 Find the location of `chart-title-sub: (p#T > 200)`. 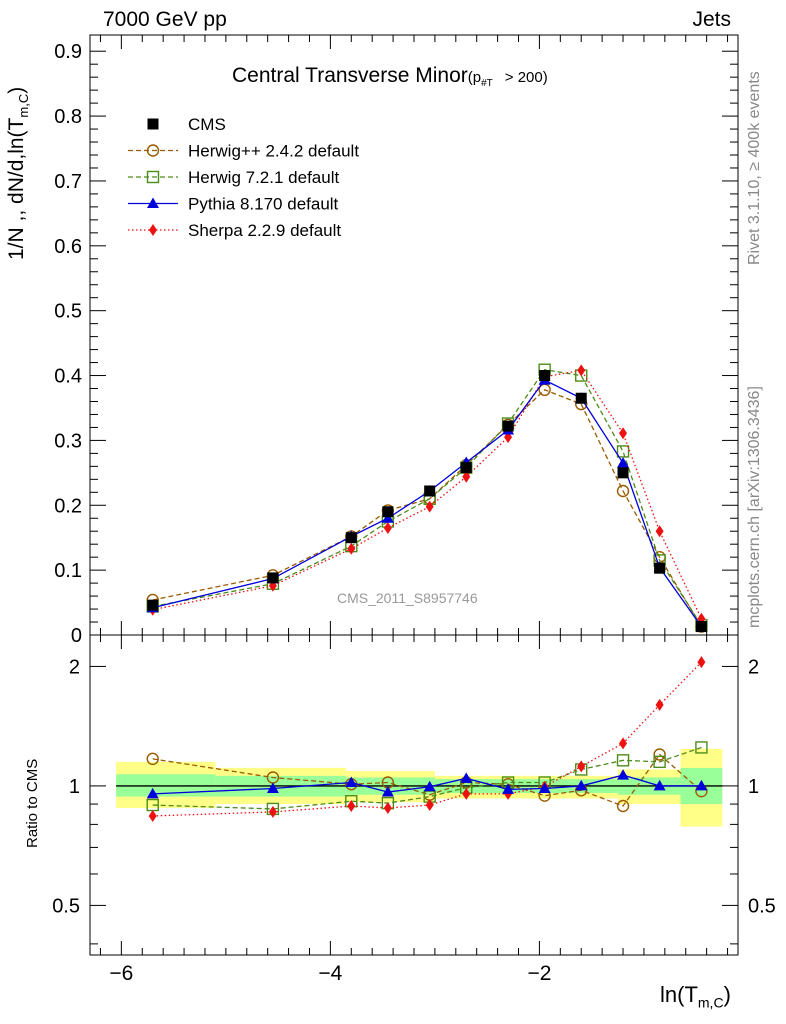

chart-title-sub: (p#T > 200) is located at coordinates (507, 79).